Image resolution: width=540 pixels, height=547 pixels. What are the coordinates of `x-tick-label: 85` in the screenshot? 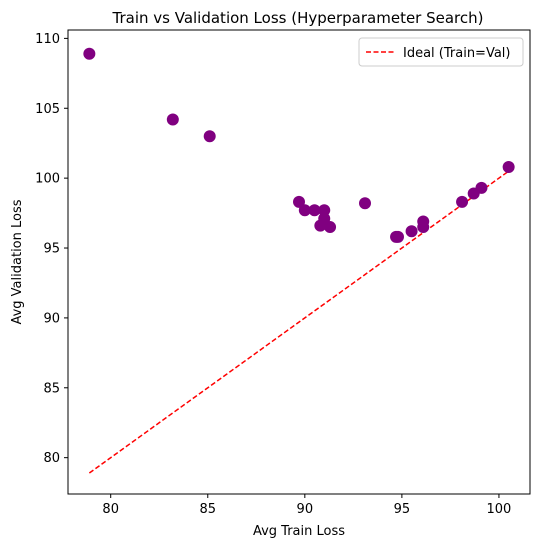 It's located at (207, 509).